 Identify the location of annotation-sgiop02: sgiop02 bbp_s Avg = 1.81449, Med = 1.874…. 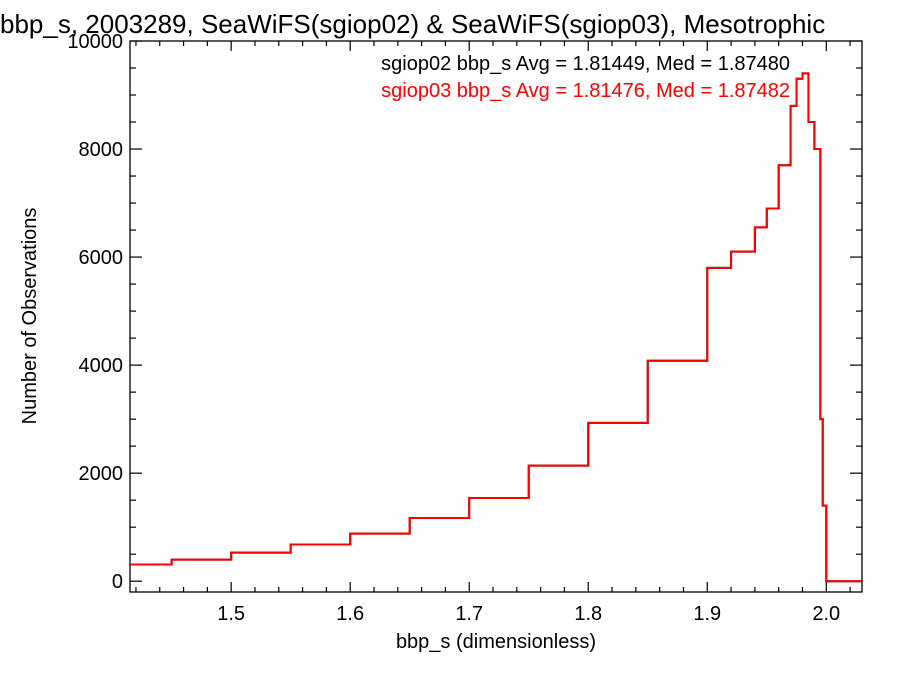
(585, 64).